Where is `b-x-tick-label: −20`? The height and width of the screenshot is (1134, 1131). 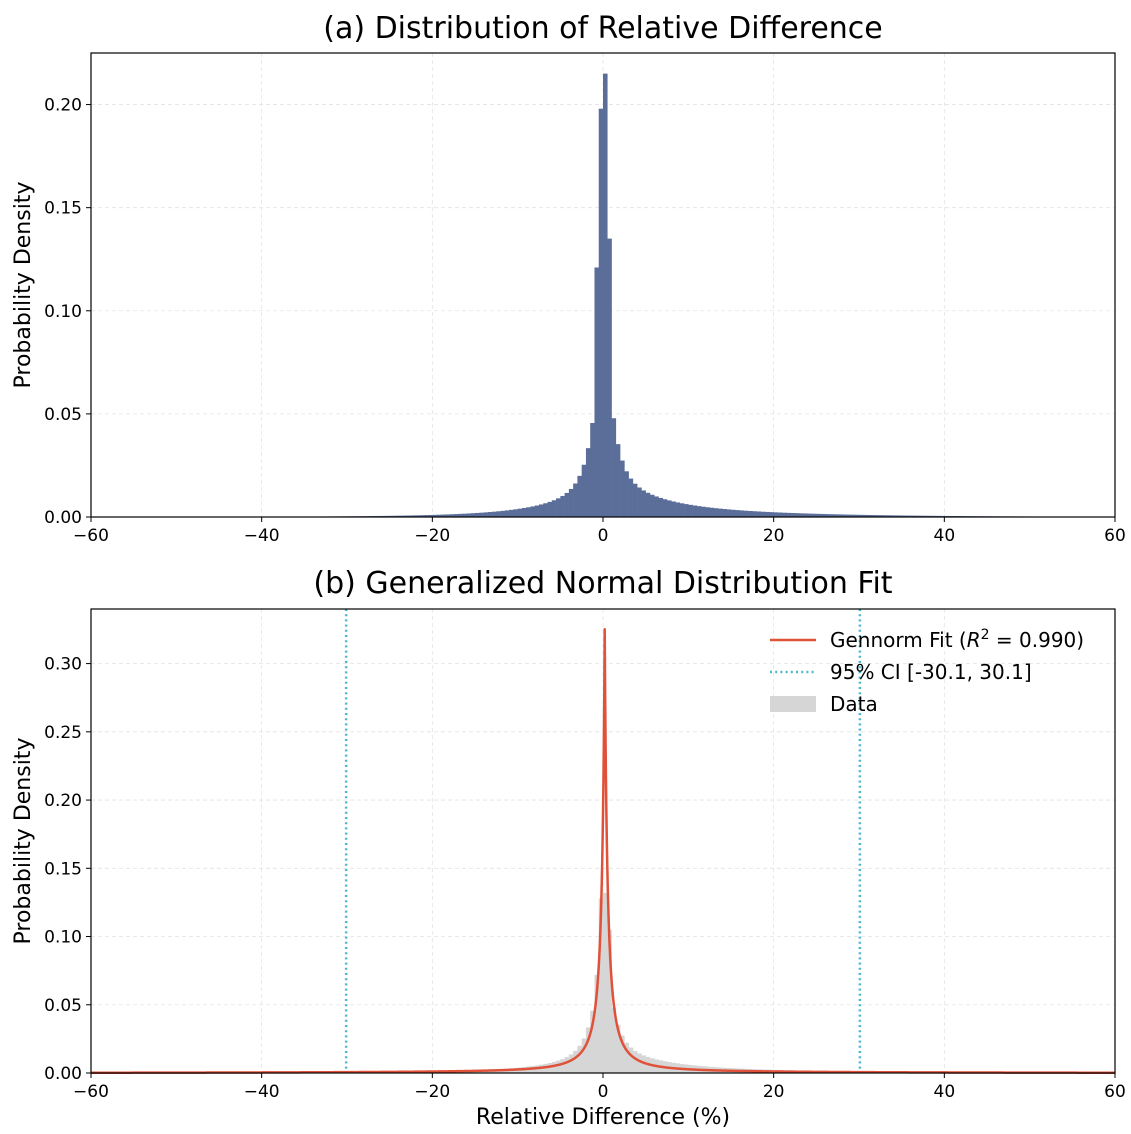 b-x-tick-label: −20 is located at coordinates (432, 1092).